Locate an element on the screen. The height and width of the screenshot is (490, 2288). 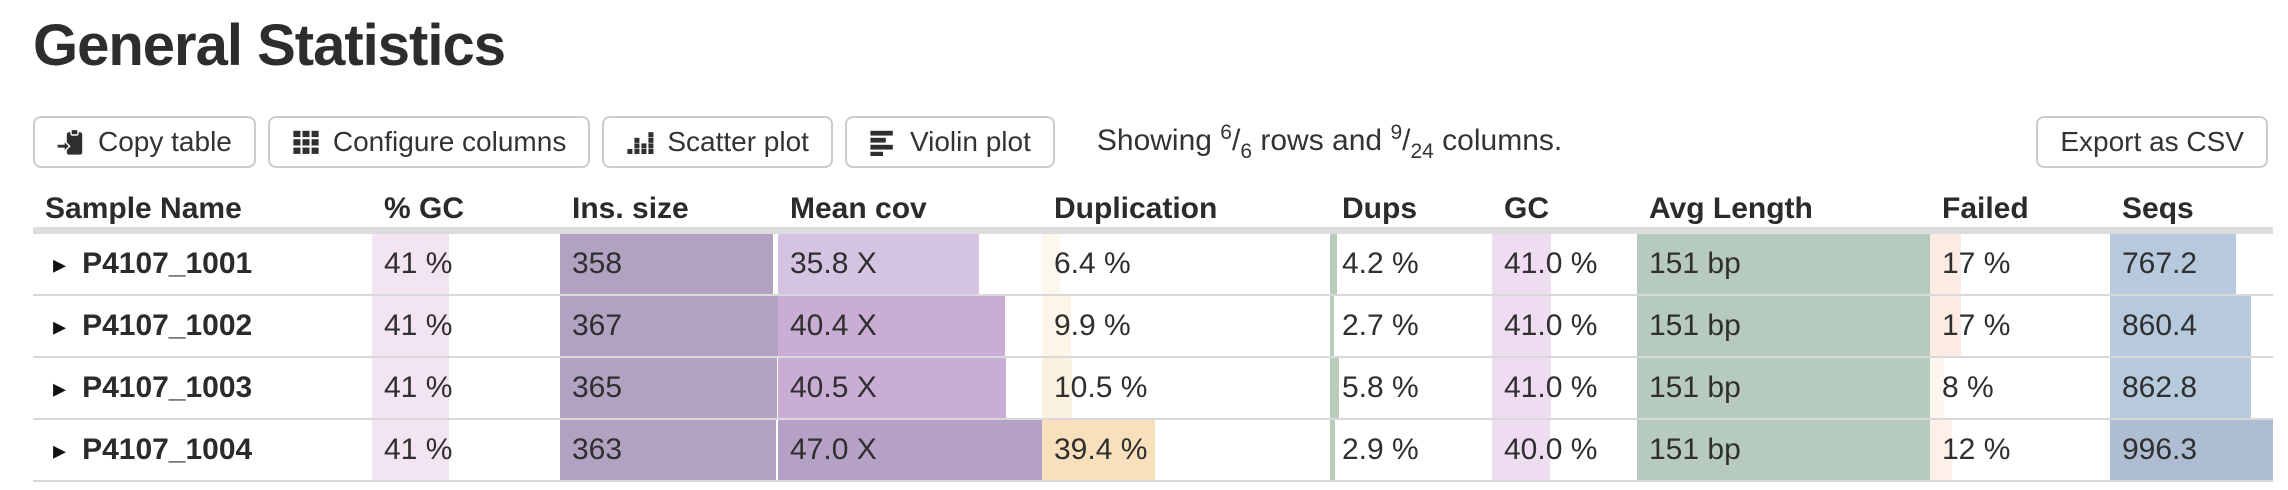
copy-table-label: Copy table is located at coordinates (165, 141).